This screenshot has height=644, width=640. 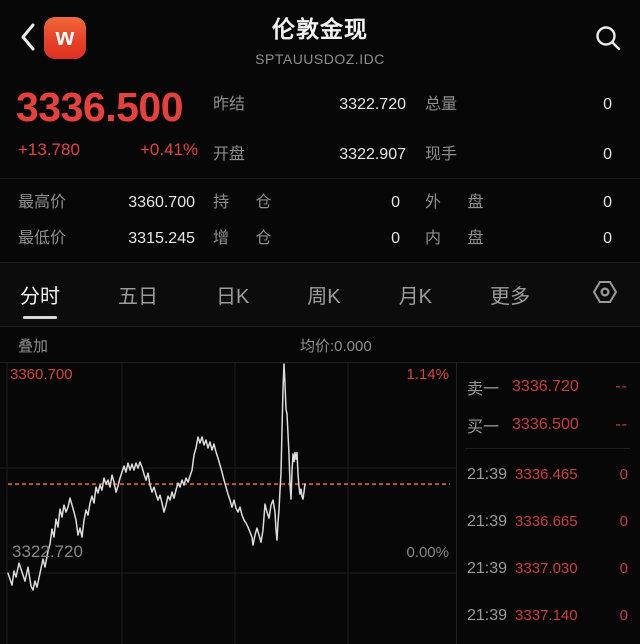 I want to click on chevron-left-icon, so click(x=28, y=39).